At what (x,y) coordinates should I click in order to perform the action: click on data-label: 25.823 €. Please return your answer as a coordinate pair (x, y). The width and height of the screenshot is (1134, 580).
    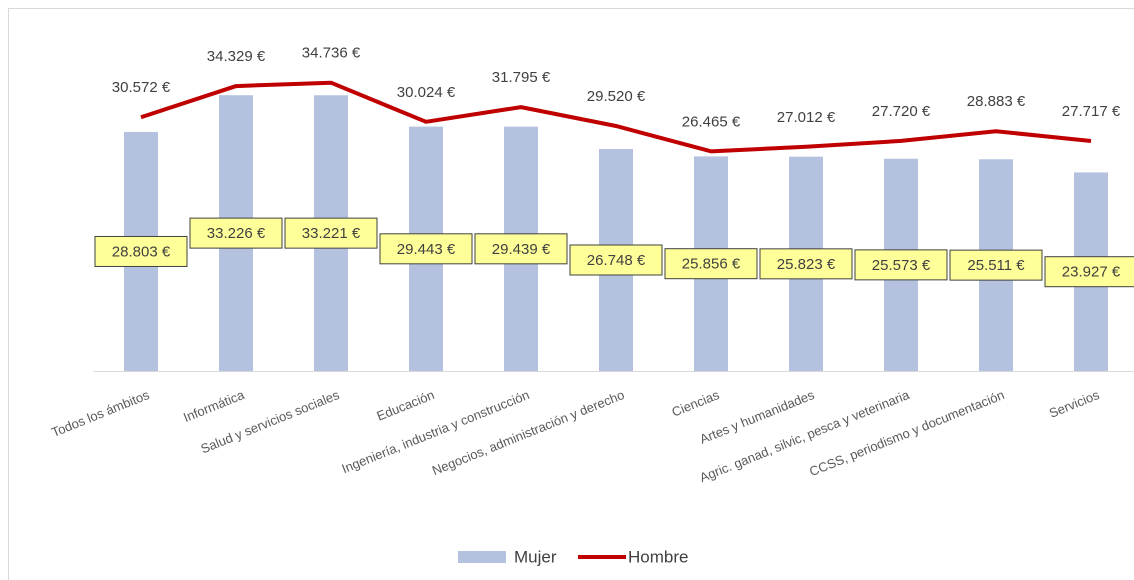
    Looking at the image, I should click on (806, 264).